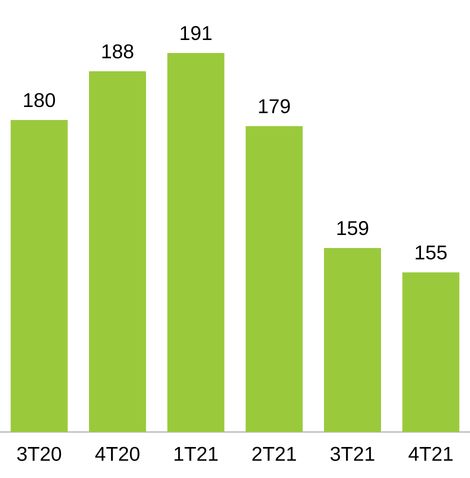  I want to click on x-tick-label: 4T21, so click(430, 453).